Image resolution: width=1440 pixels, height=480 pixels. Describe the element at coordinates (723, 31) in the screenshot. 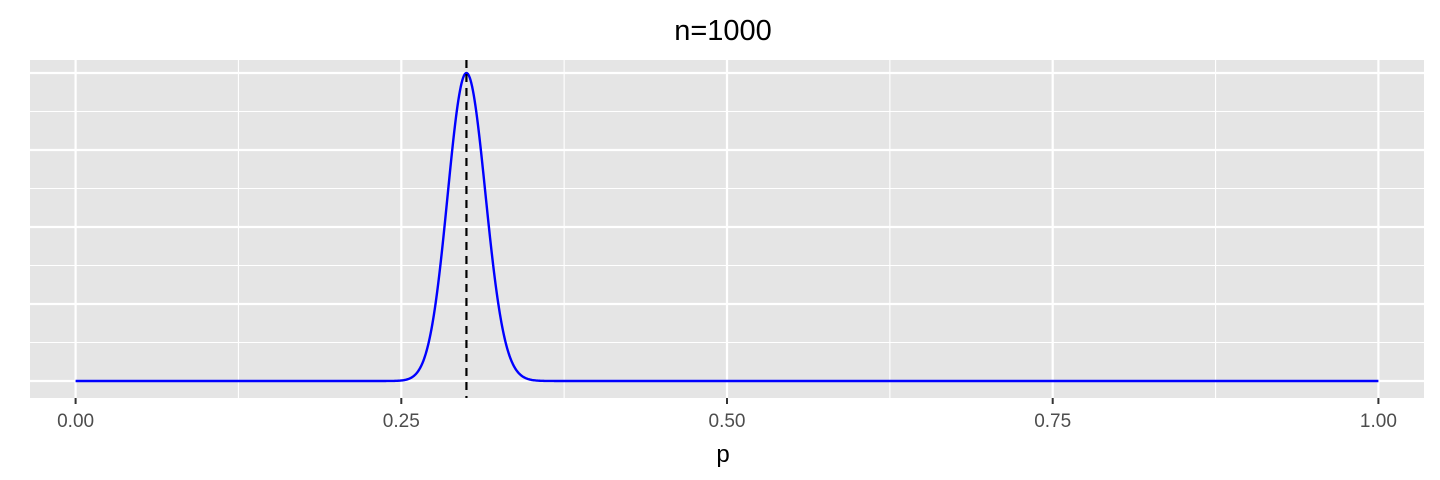

I see `chart-title: n=1000` at that location.